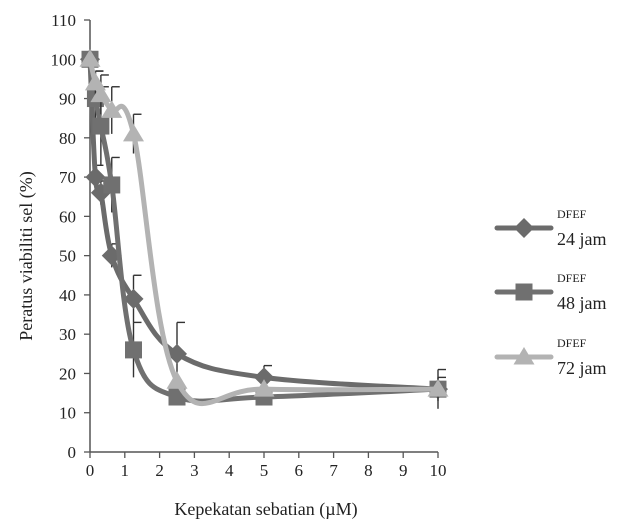 Image resolution: width=634 pixels, height=524 pixels. I want to click on y-tick-label: 10, so click(67, 413).